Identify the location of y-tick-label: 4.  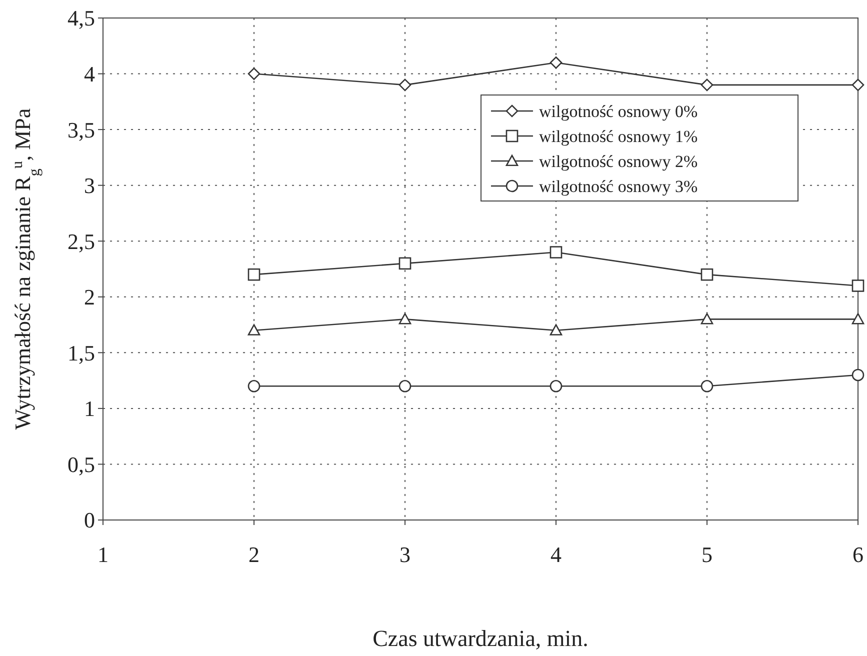
(89, 73).